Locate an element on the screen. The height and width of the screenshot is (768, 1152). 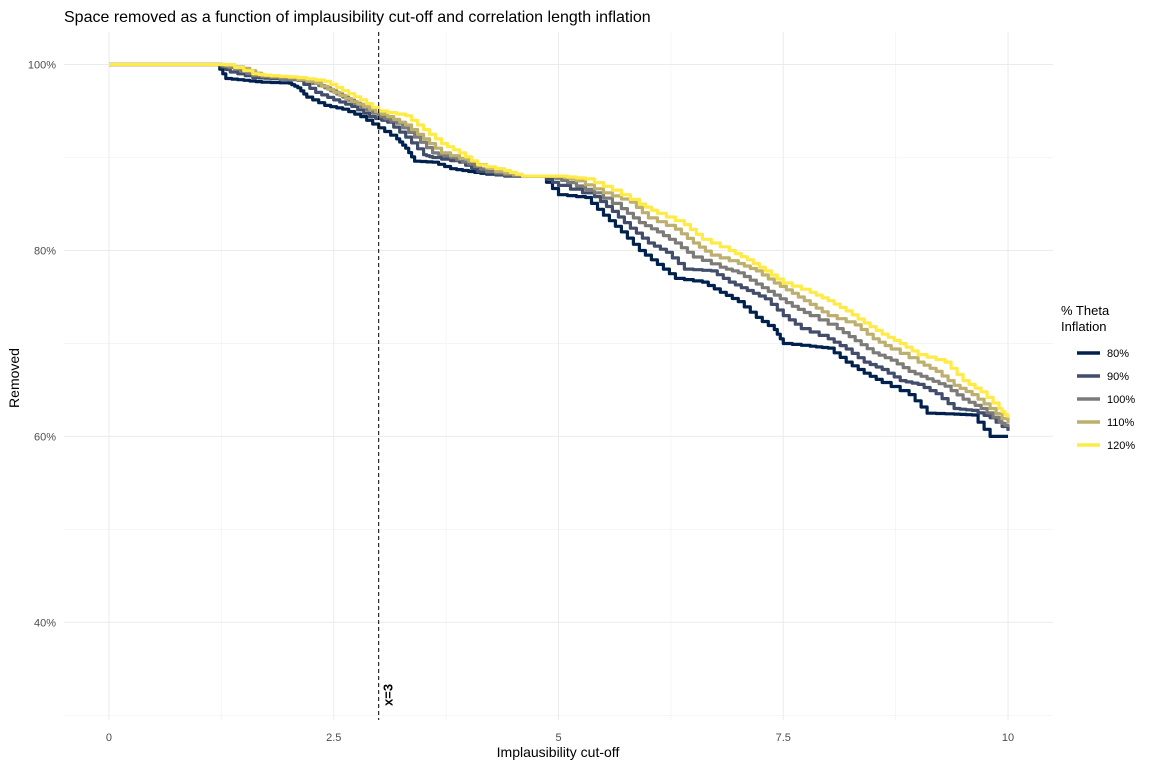
x-tick-label: 5 is located at coordinates (558, 738).